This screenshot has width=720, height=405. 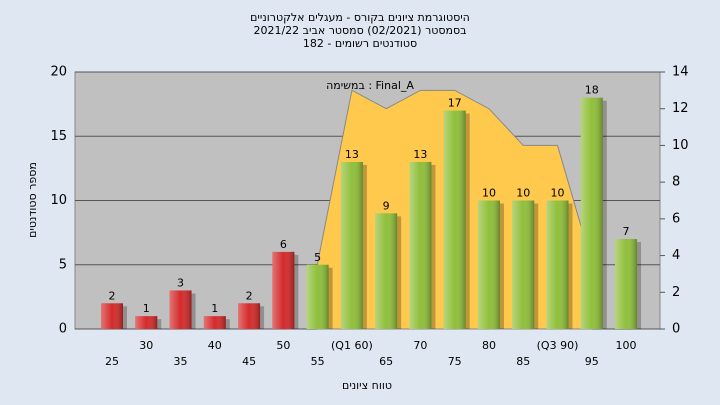 What do you see at coordinates (455, 361) in the screenshot?
I see `x-tick-label: 75` at bounding box center [455, 361].